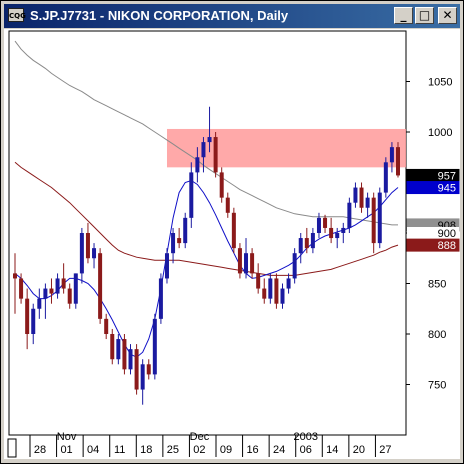  I want to click on x-tick-label: 06, so click(306, 450).